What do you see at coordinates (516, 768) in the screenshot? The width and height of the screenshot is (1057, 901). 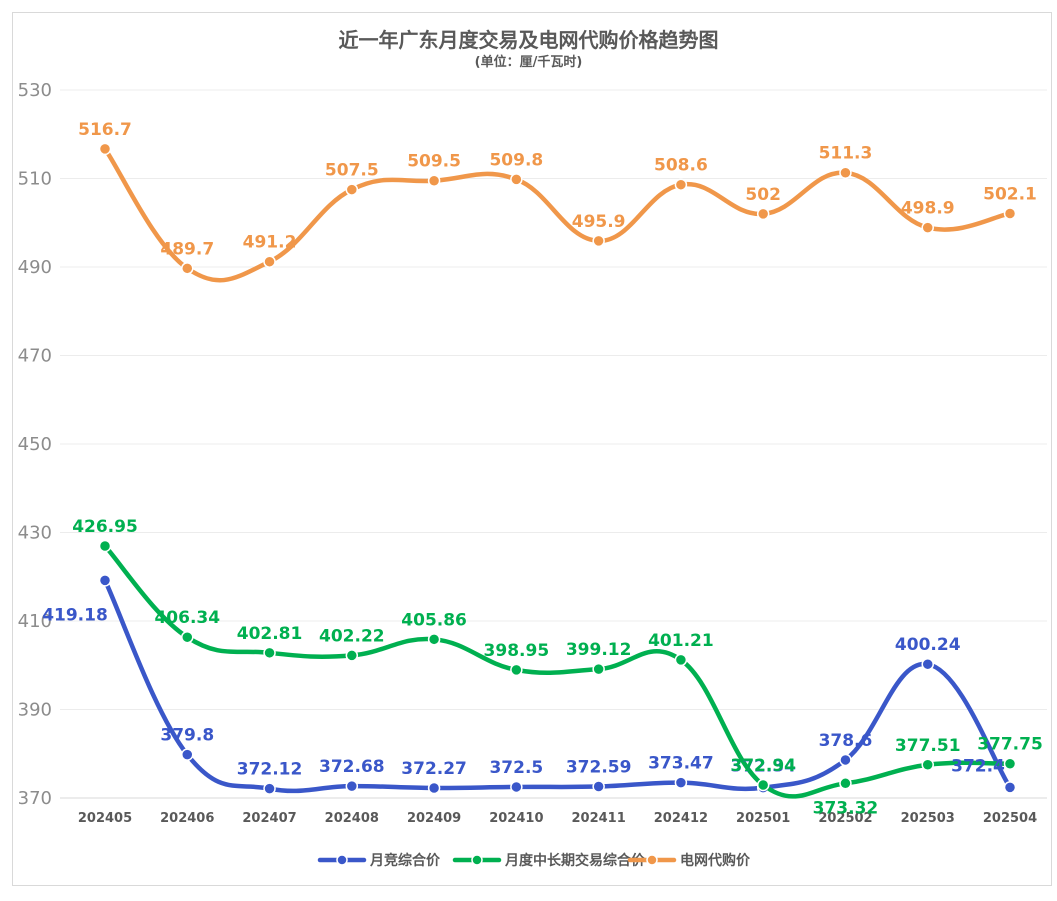 I see `data-label: 372.5` at bounding box center [516, 768].